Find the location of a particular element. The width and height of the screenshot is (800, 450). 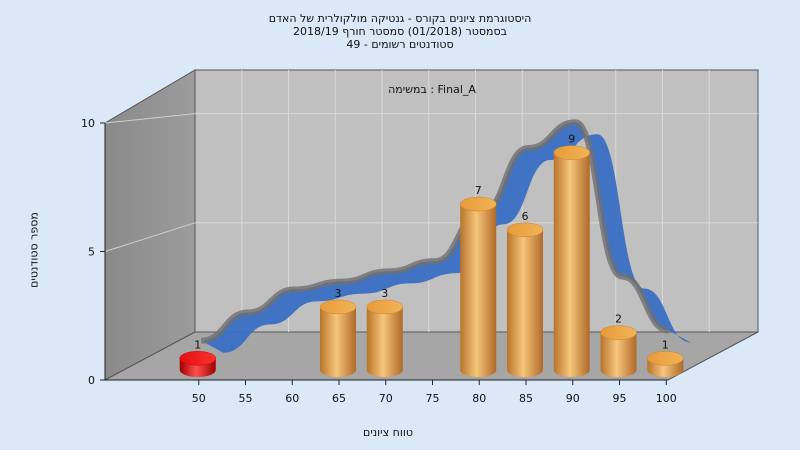

x-tick-label-75: 75 is located at coordinates (433, 398).